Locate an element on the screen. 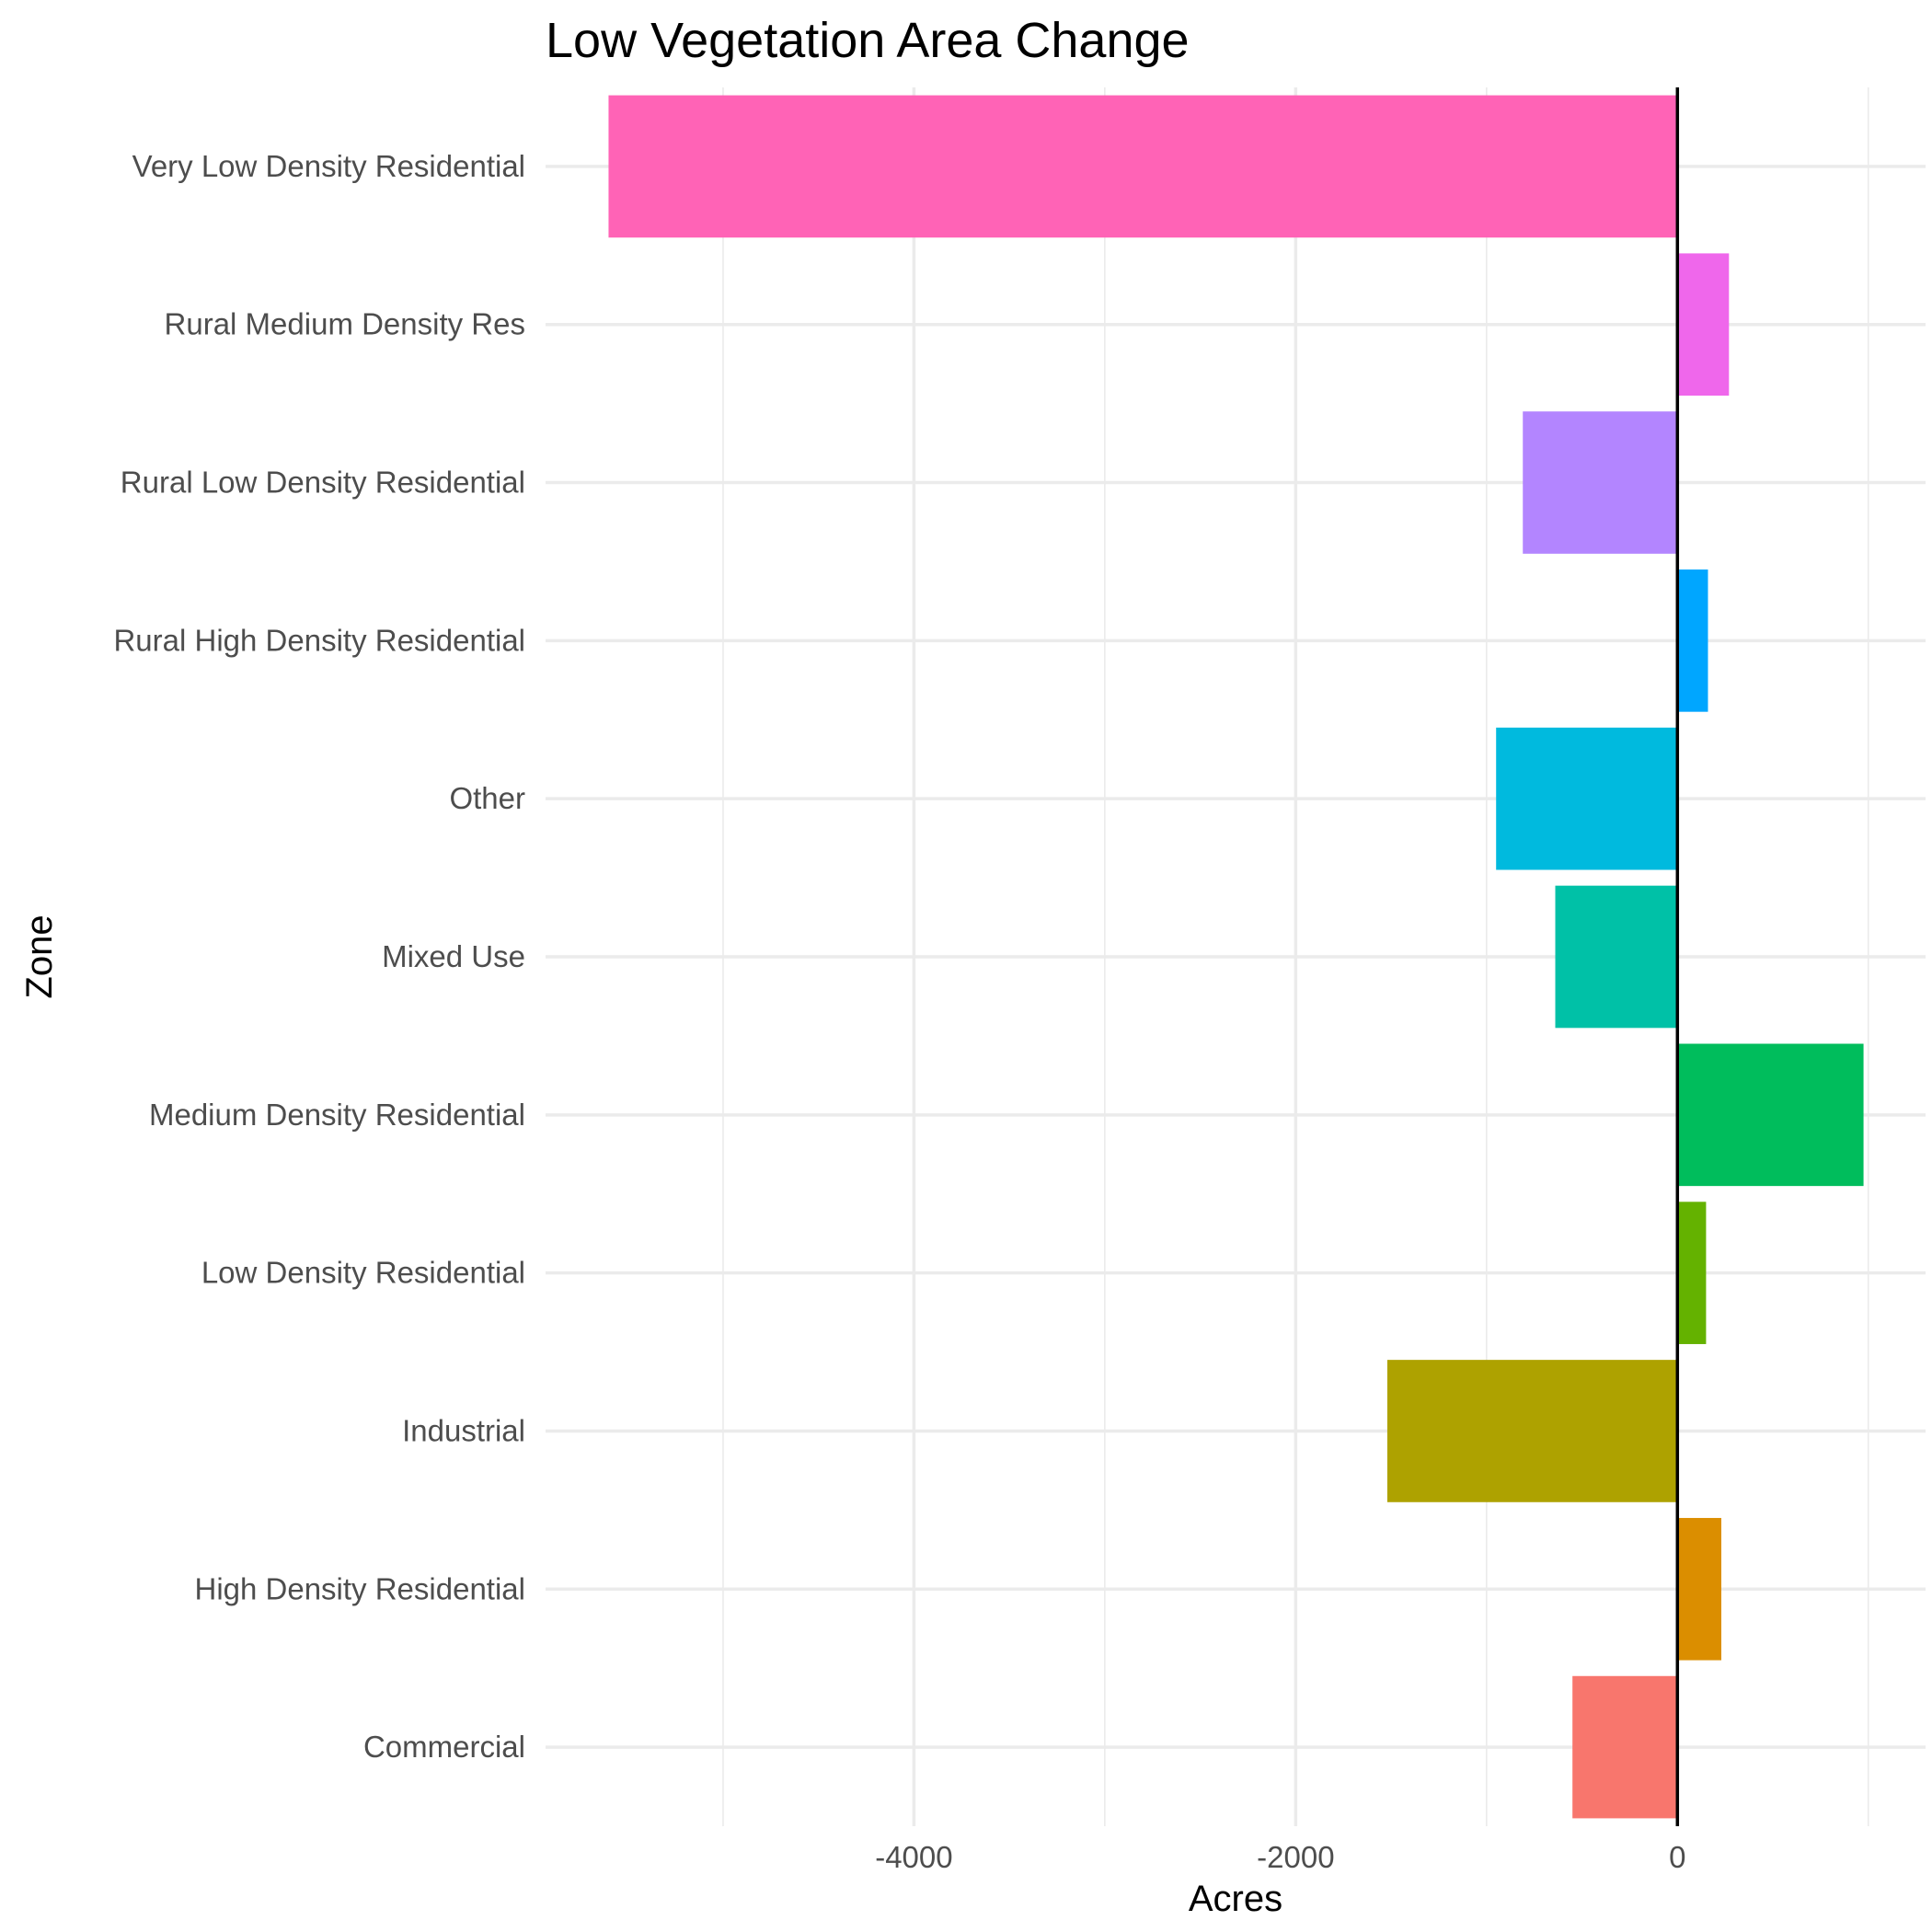 This screenshot has height=1932, width=1932. y-tick-label: Rural Medium Density Res is located at coordinates (345, 324).